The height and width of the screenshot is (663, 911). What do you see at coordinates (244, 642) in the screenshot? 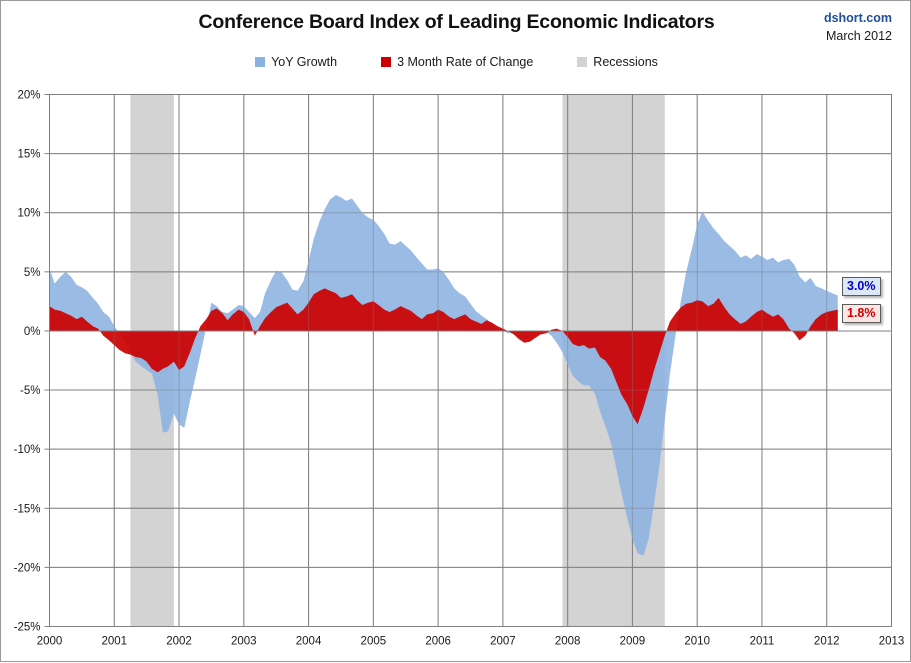
I see `x-axis-label-3: 2003` at bounding box center [244, 642].